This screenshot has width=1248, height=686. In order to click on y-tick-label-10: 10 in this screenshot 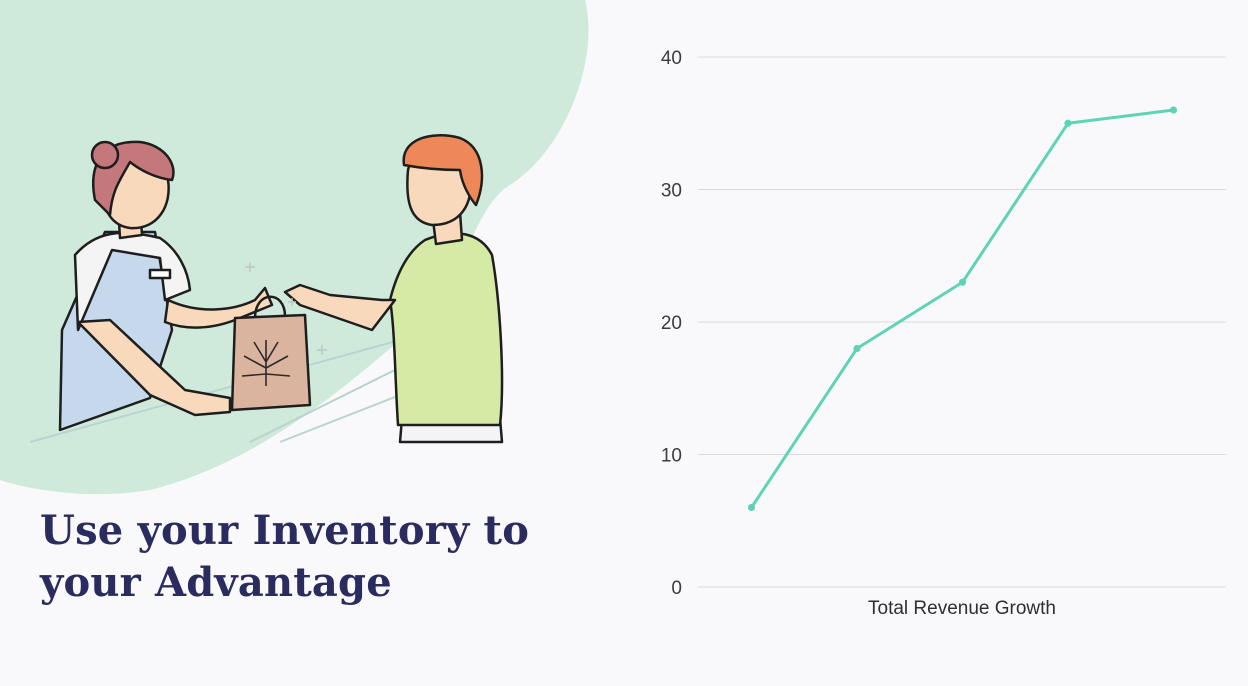, I will do `click(671, 456)`.